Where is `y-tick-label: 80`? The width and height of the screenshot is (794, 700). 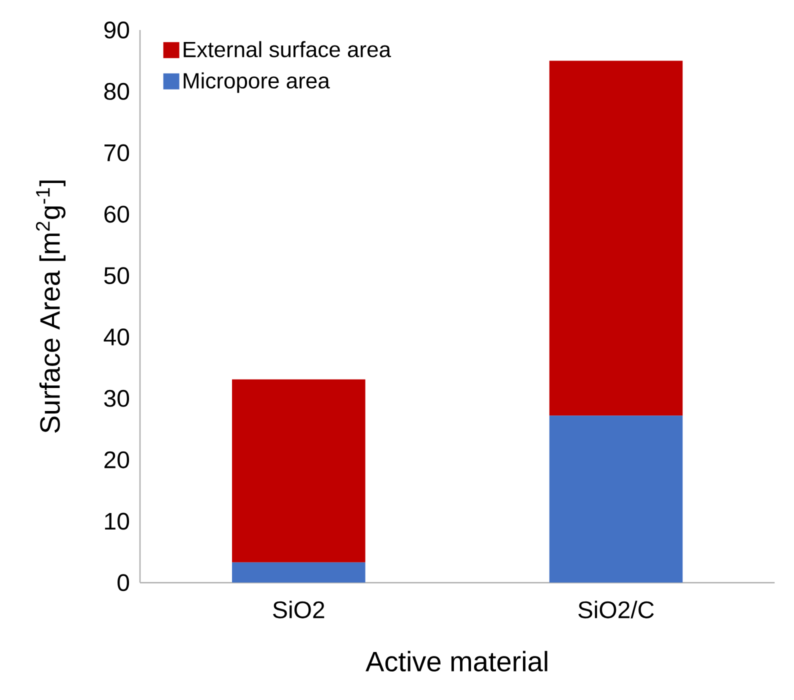 y-tick-label: 80 is located at coordinates (117, 91).